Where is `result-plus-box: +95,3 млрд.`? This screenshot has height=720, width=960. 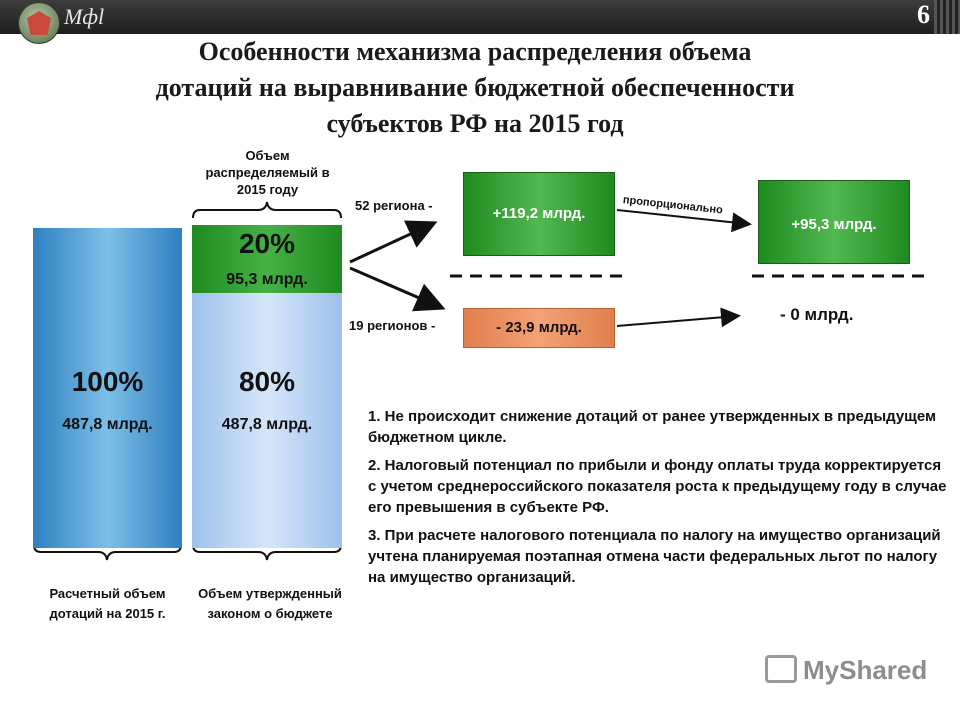
result-plus-box: +95,3 млрд. is located at coordinates (834, 222).